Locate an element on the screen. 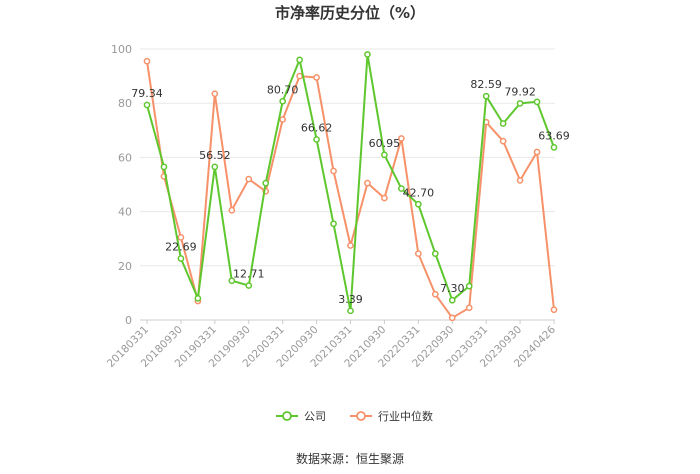  data-label: 79.92 is located at coordinates (520, 91).